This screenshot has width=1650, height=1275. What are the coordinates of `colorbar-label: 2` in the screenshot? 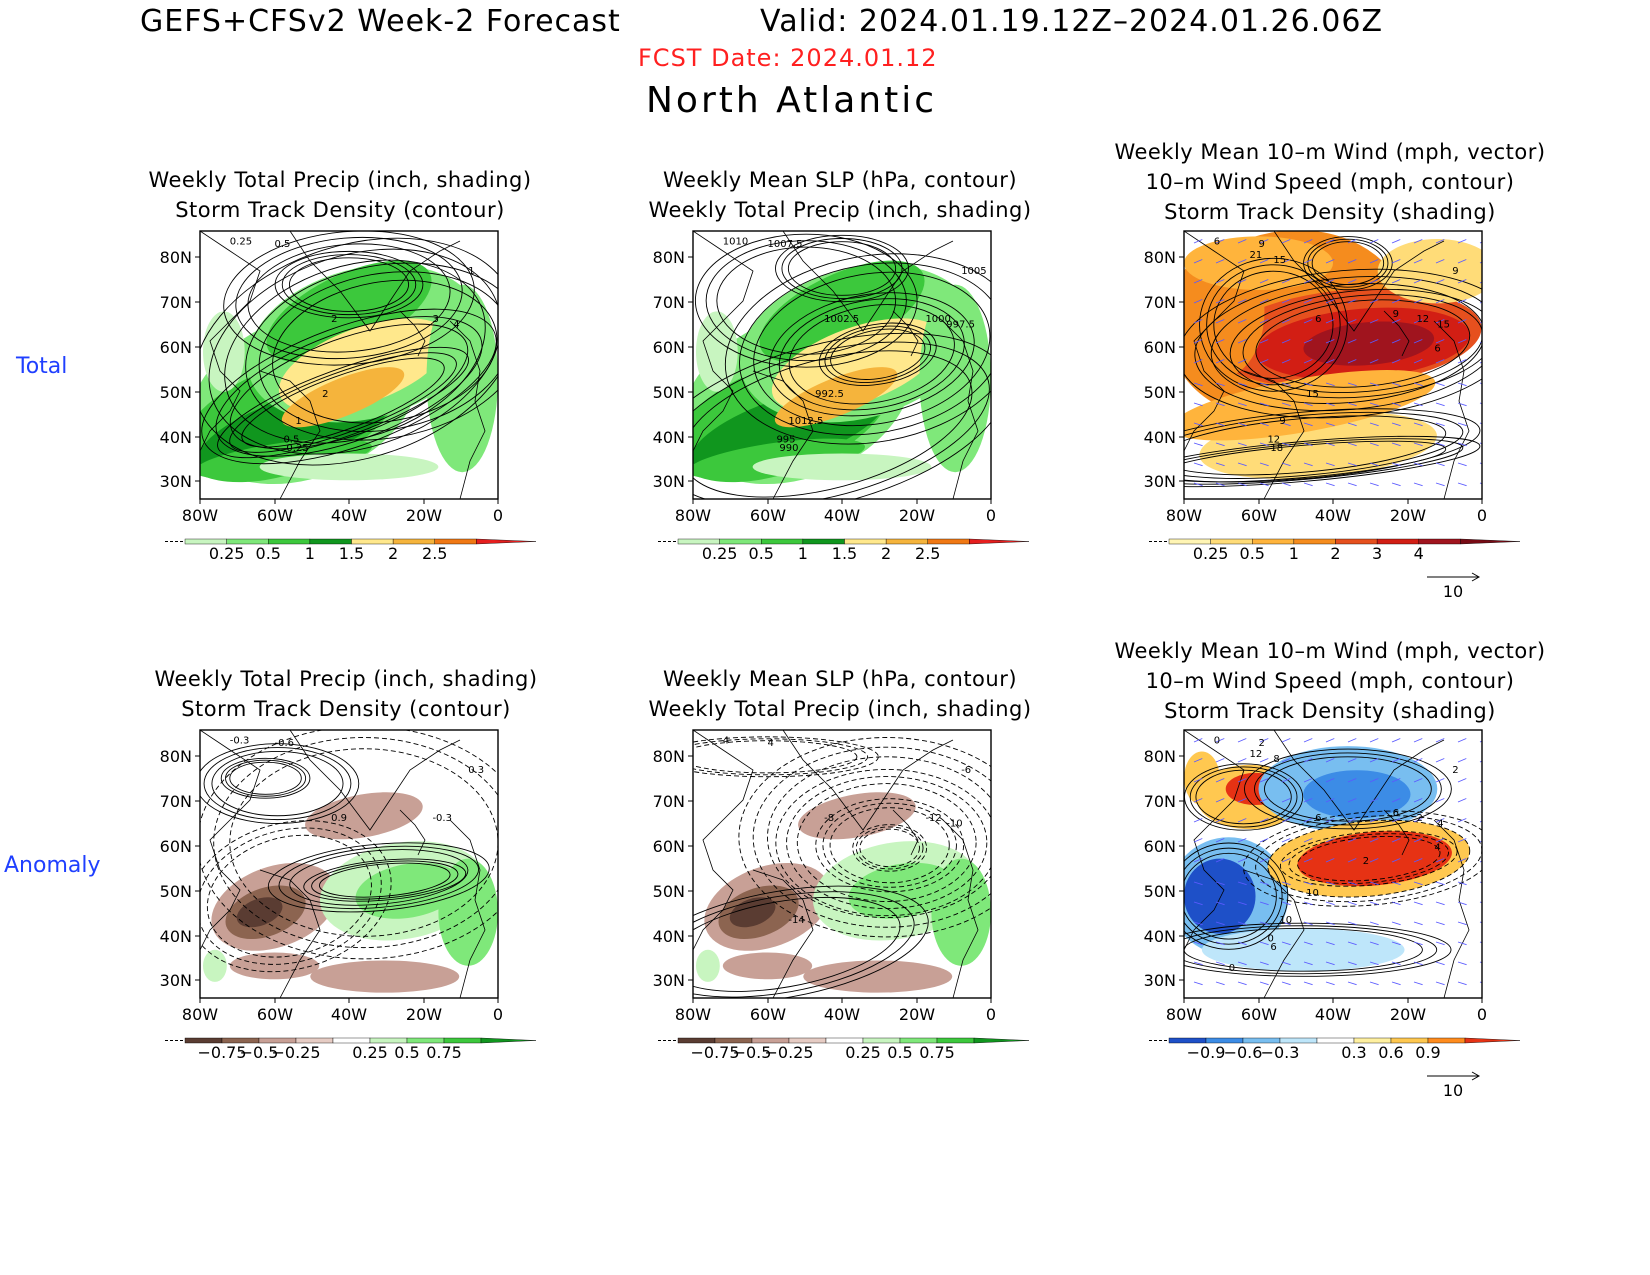 It's located at (886, 553).